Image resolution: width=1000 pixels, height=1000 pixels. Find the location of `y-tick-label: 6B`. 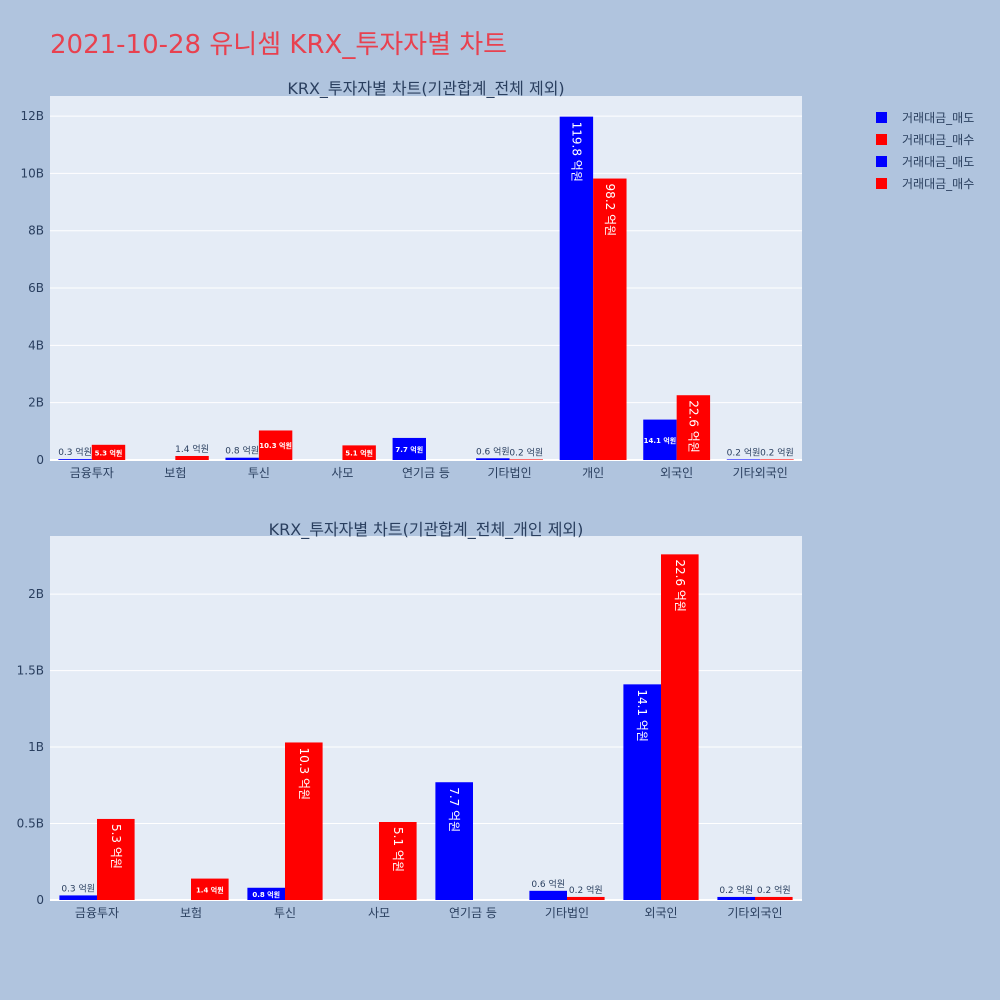

y-tick-label: 6B is located at coordinates (36, 288).